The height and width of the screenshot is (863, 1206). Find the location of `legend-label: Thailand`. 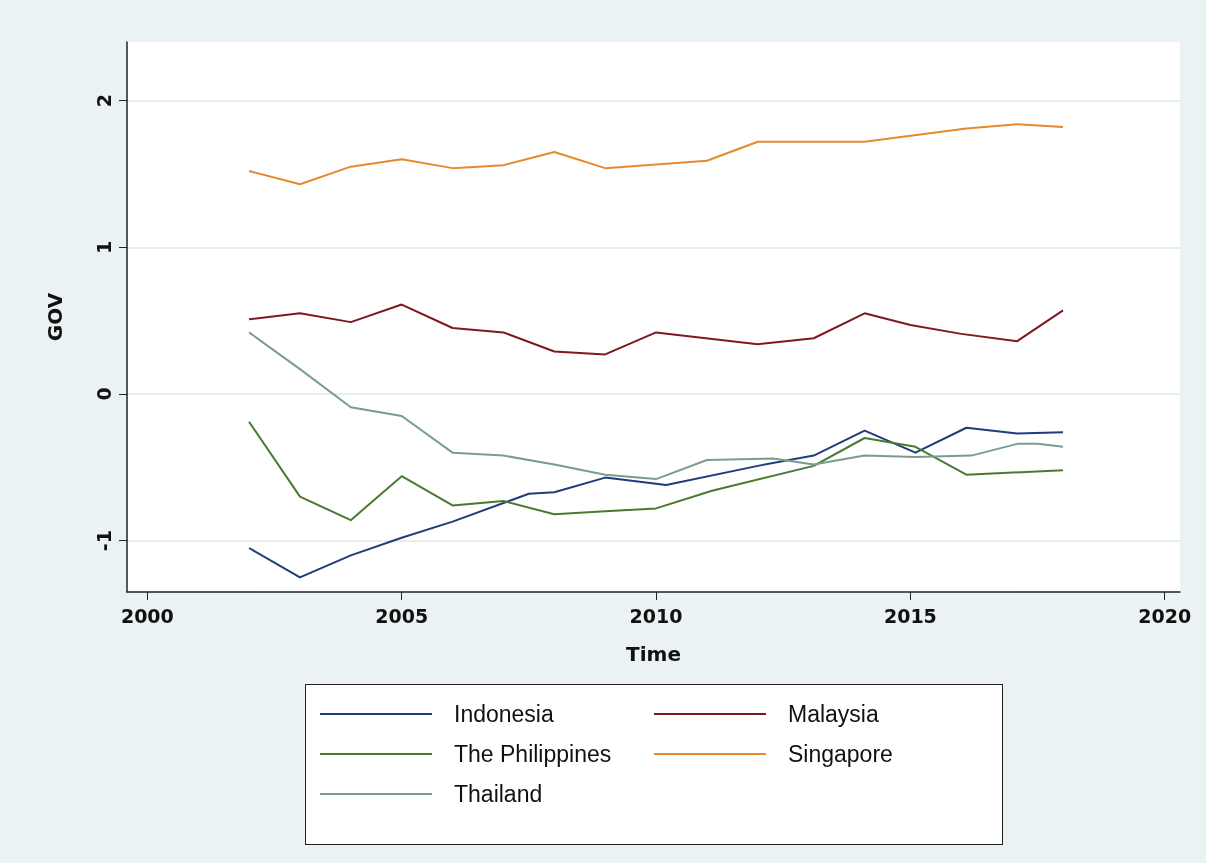

legend-label: Thailand is located at coordinates (498, 794).